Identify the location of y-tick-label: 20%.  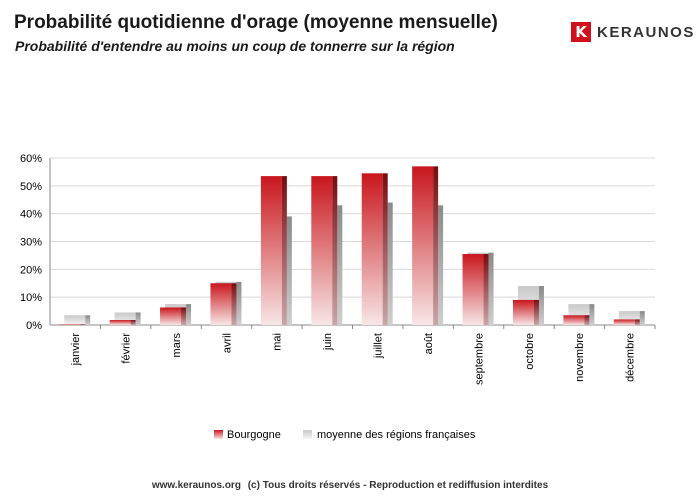
(31, 270).